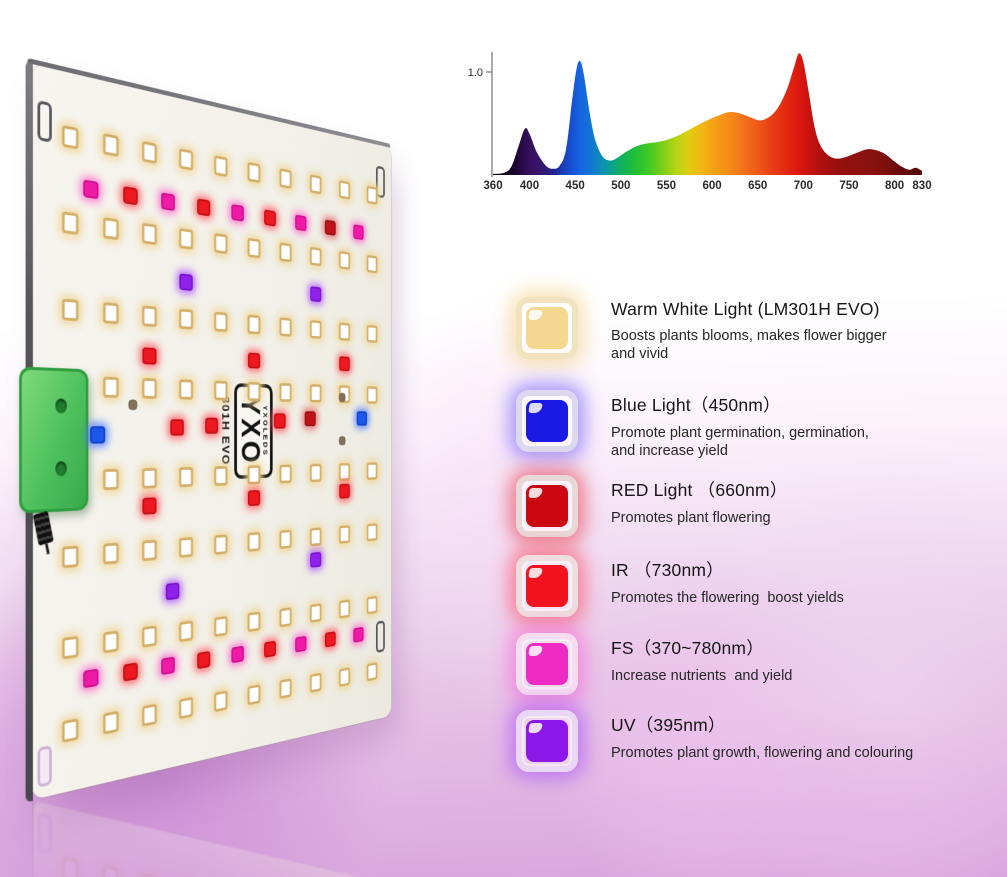 Image resolution: width=1007 pixels, height=877 pixels. I want to click on x-axis-tick-label: 550, so click(666, 186).